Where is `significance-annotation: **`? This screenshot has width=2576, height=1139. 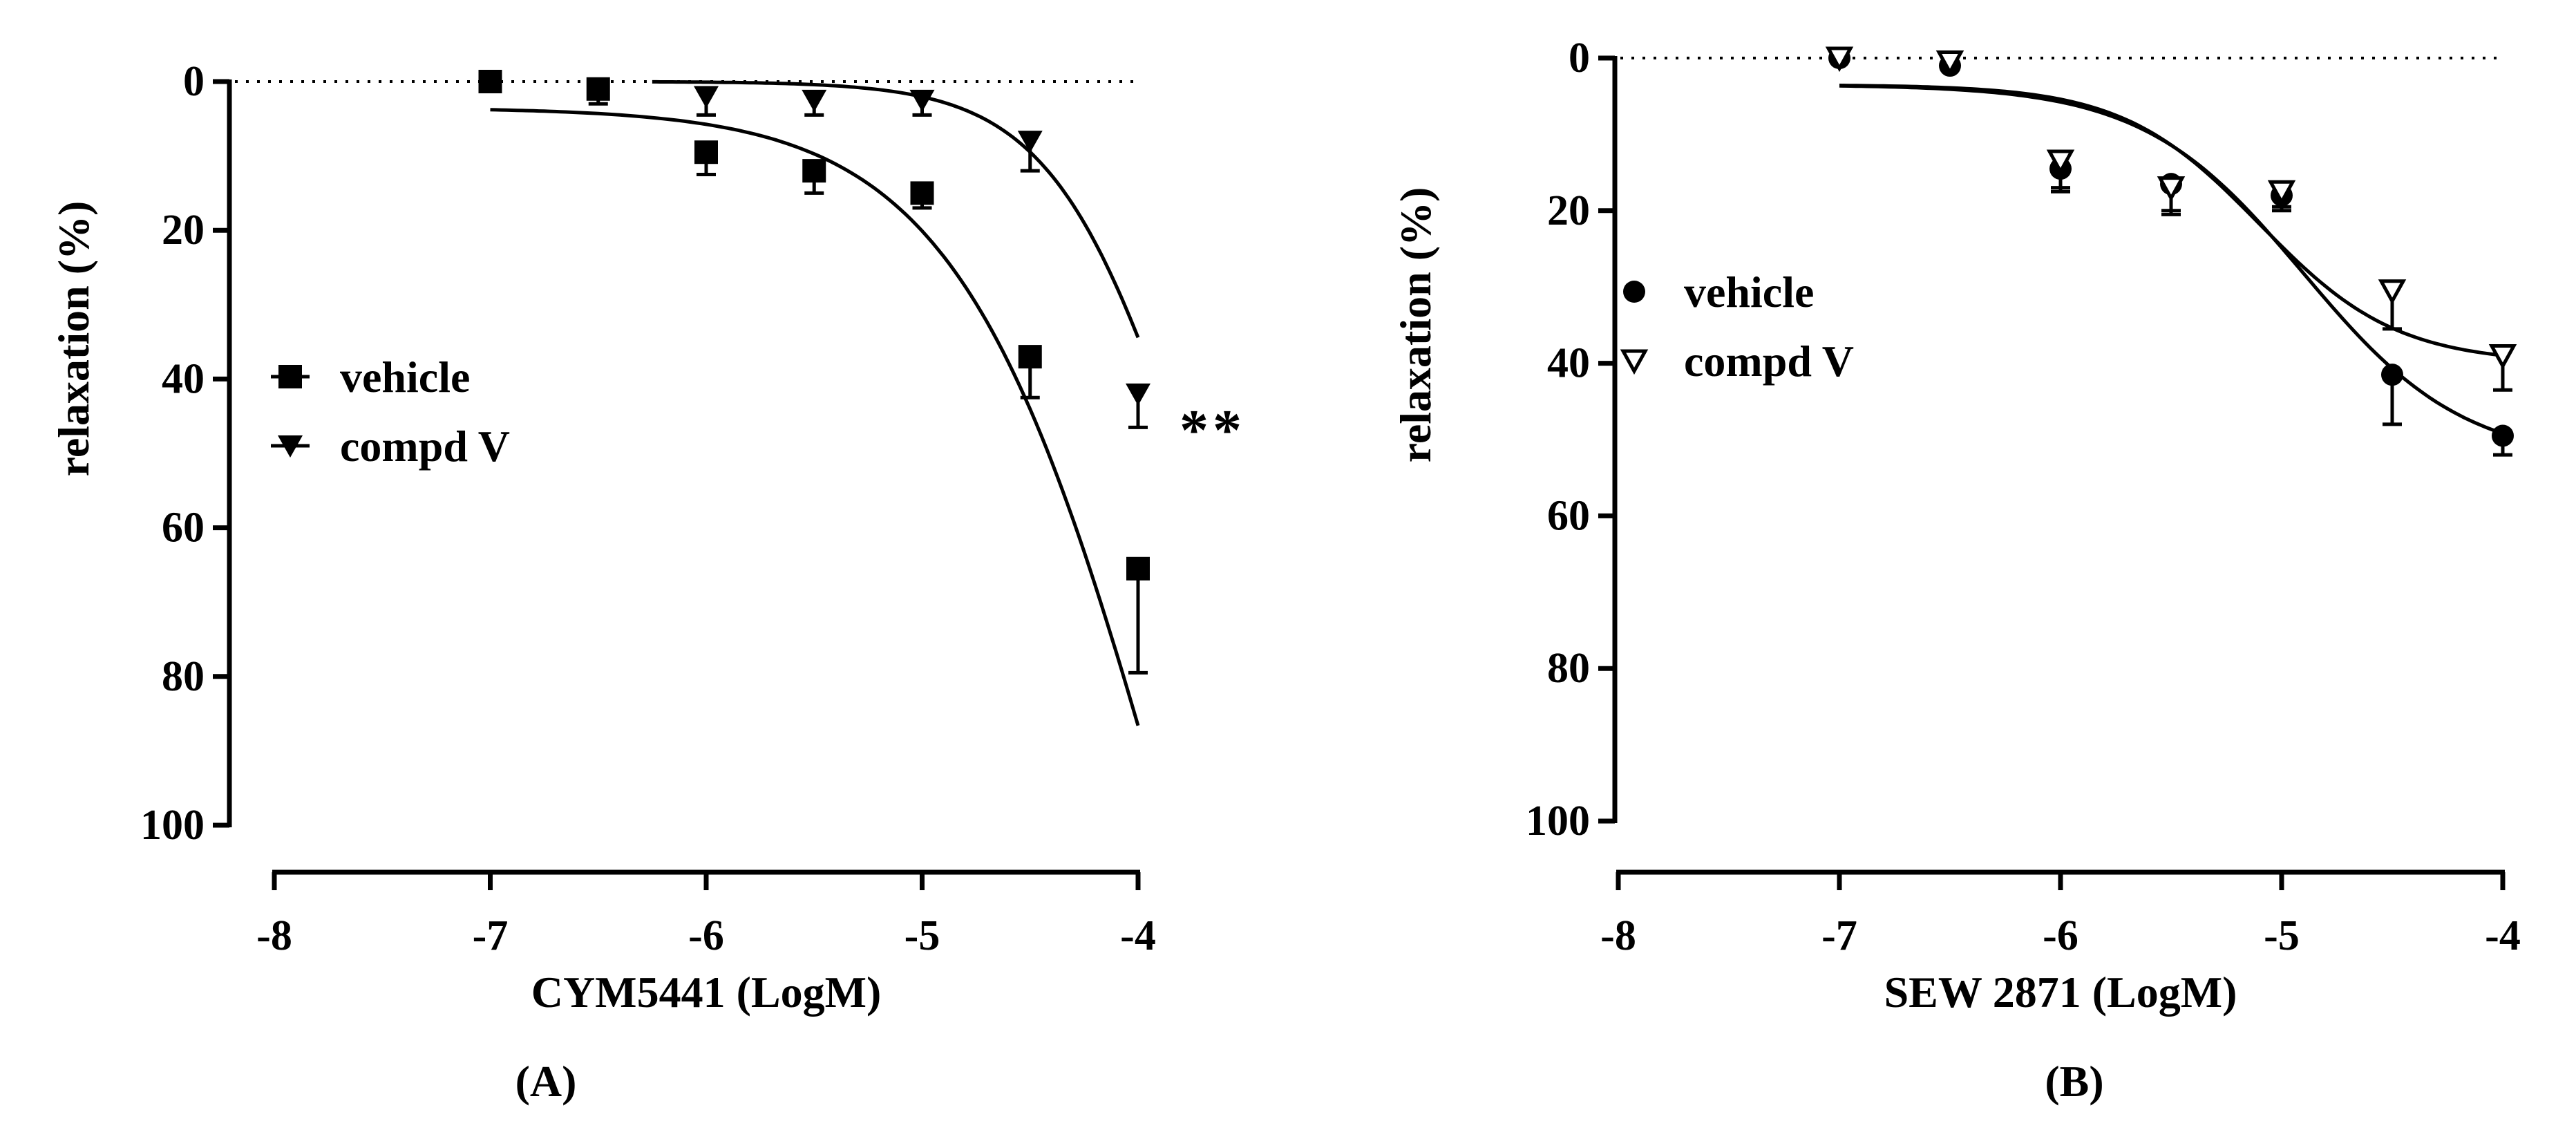 significance-annotation: ** is located at coordinates (1213, 430).